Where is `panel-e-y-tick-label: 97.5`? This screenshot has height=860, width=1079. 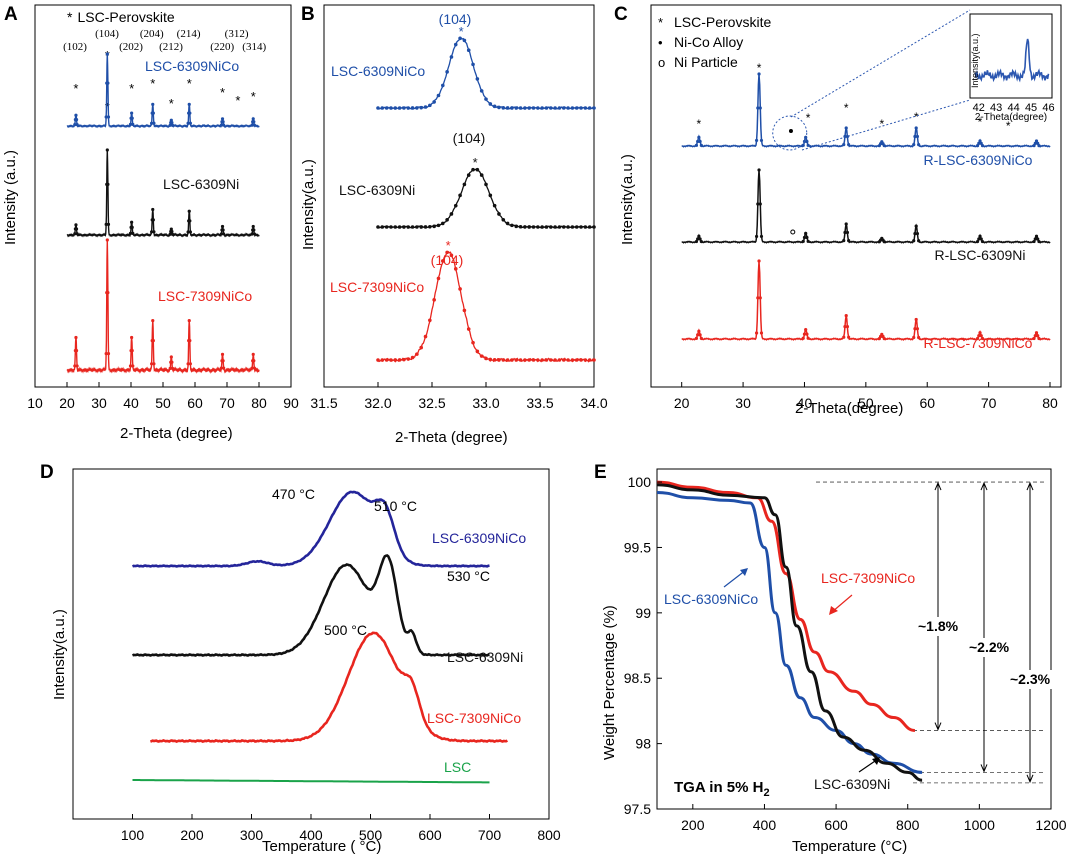 panel-e-y-tick-label: 97.5 is located at coordinates (637, 809).